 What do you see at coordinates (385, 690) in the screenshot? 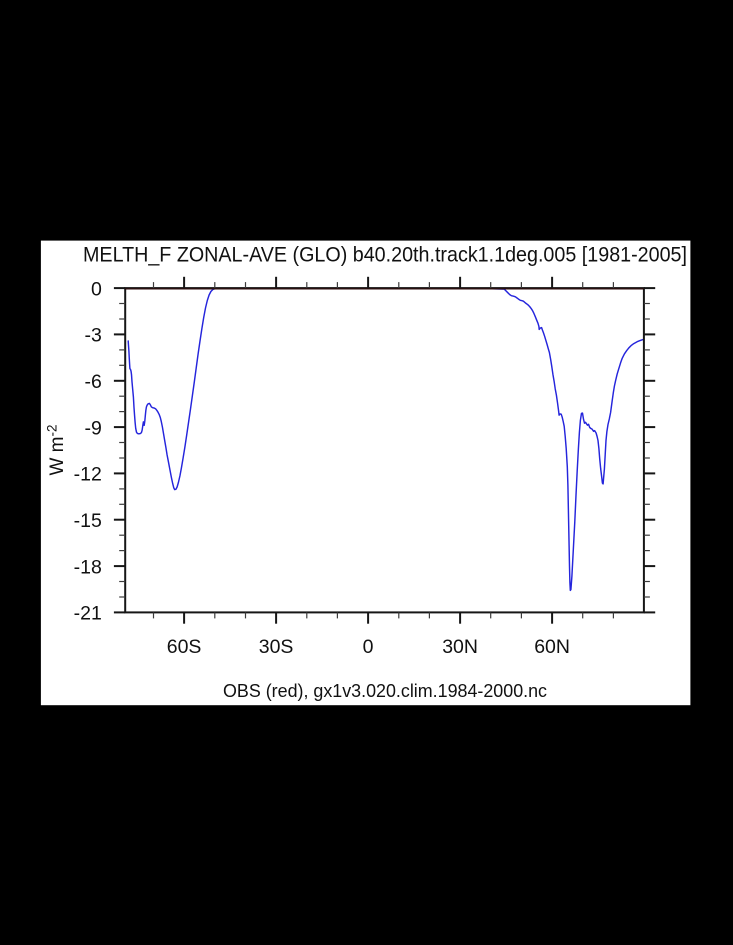
I see `svg-text:OBS (red), gx1v3.020.clim.1984: OBS (red), gx1v3.020.clim.1984-2000.nc` at bounding box center [385, 690].